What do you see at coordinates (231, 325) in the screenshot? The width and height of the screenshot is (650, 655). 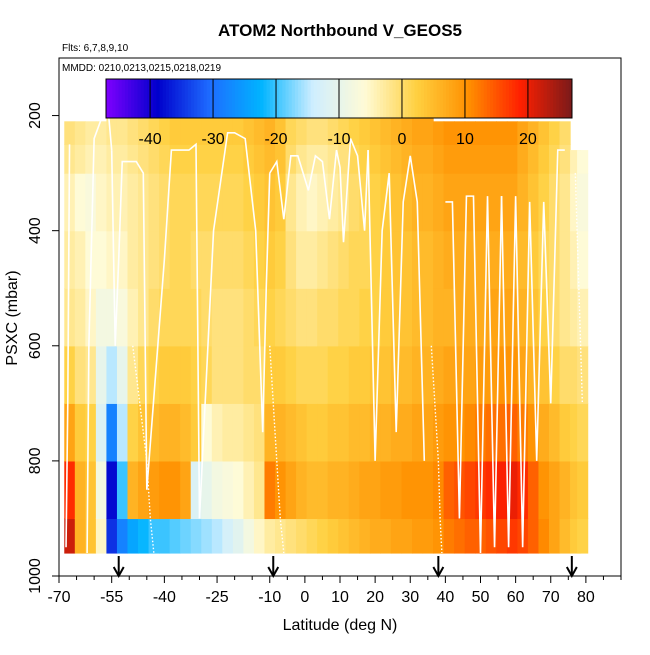 I see `flight-profile` at bounding box center [231, 325].